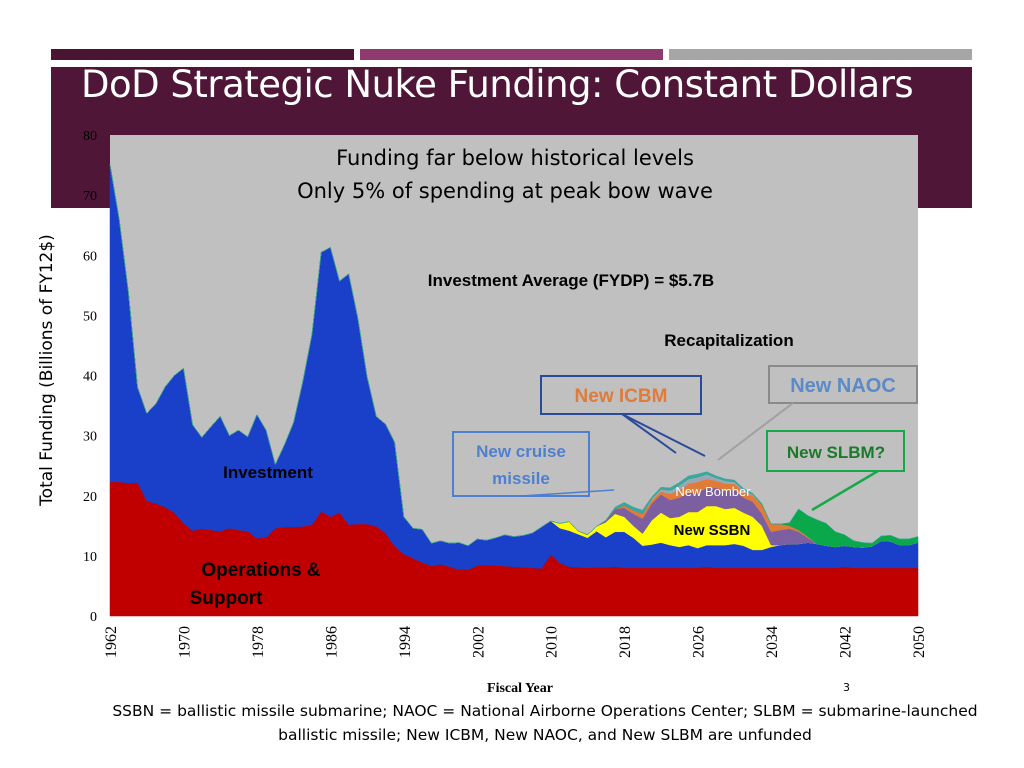 The image size is (1024, 768). I want to click on new-cruise-missile-callout-box, so click(521, 464).